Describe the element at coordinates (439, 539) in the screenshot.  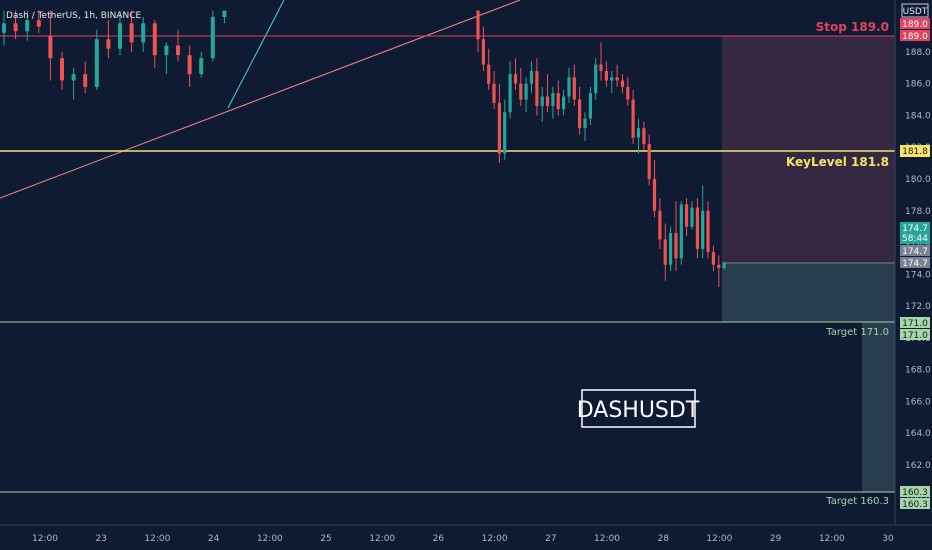
I see `x-tick-label: 26` at that location.